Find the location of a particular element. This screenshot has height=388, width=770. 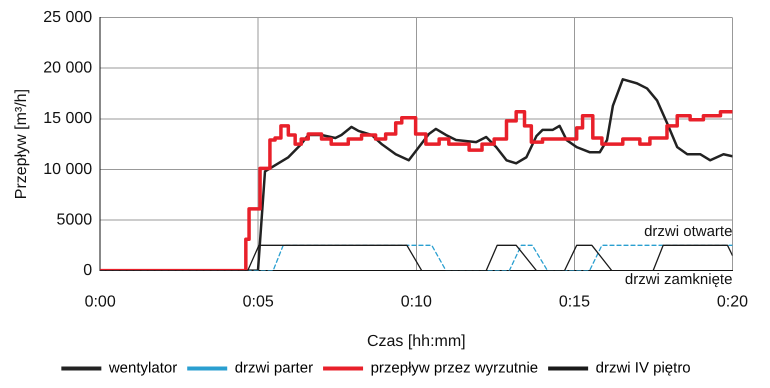

x-axis-title: Czas [hh:mm] is located at coordinates (416, 341).